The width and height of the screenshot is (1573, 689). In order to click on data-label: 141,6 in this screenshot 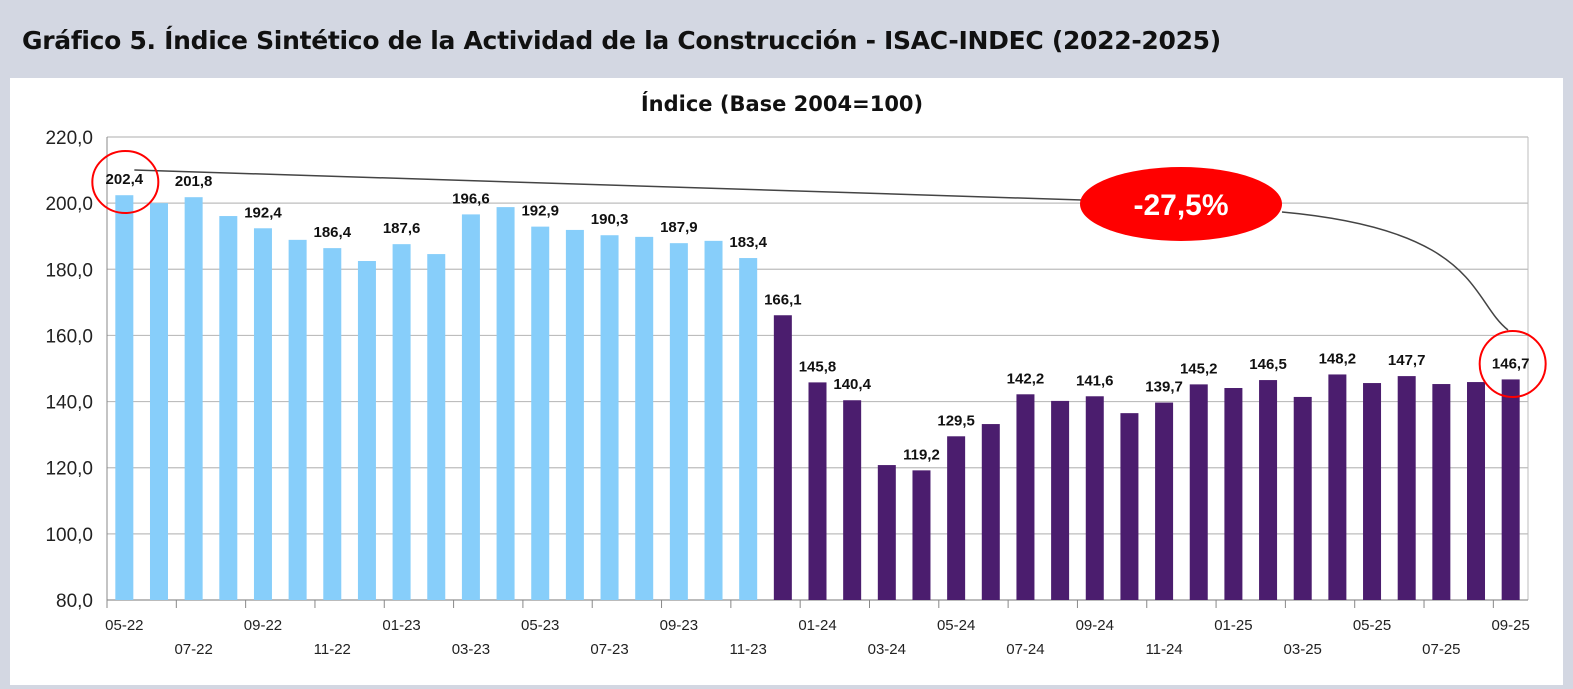, I will do `click(1095, 380)`.